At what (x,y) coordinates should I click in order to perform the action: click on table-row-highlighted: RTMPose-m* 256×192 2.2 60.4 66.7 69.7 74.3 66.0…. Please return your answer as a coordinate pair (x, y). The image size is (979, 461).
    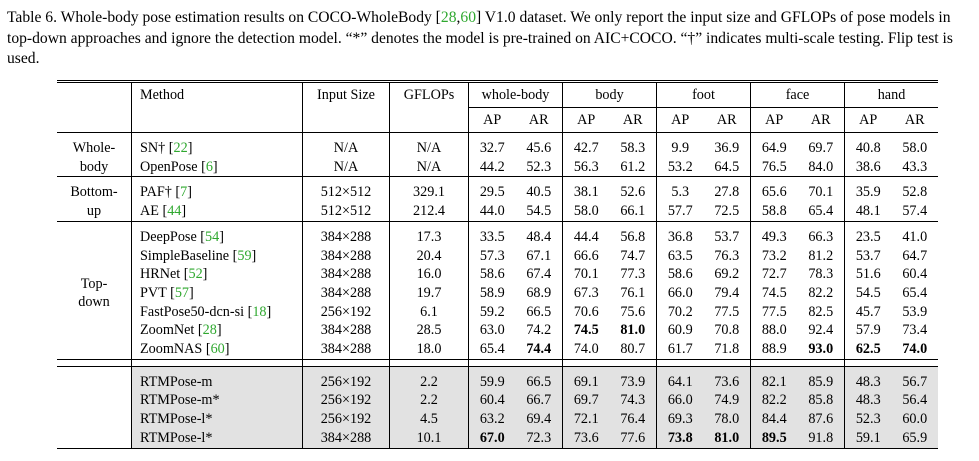
    Looking at the image, I should click on (497, 401).